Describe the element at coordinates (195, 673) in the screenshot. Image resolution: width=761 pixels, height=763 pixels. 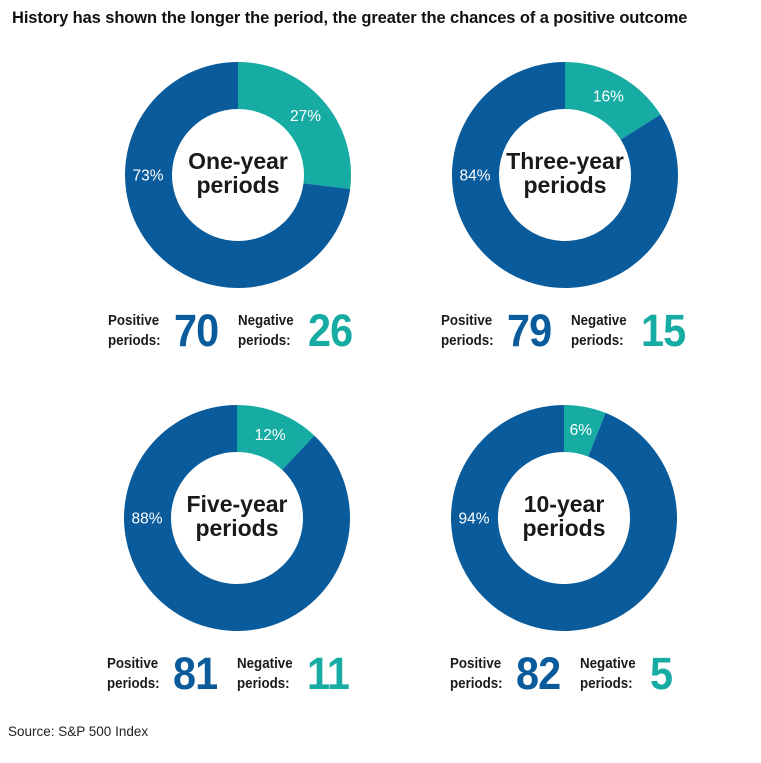
I see `positive-periods-value: 81` at that location.